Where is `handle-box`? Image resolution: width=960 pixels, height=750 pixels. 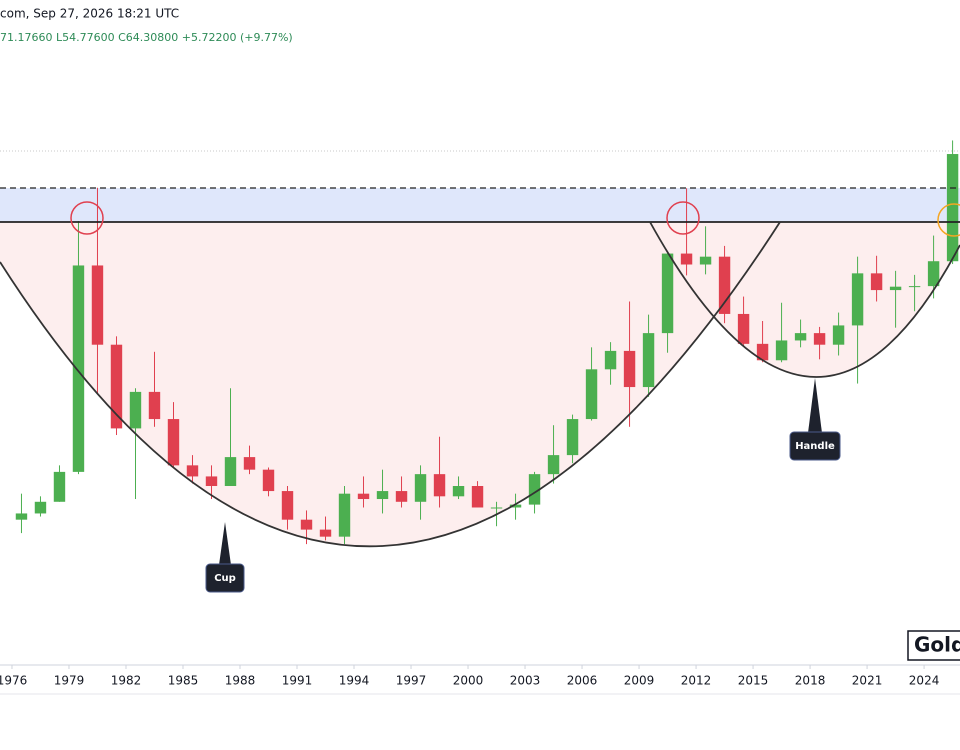
handle-box is located at coordinates (815, 446).